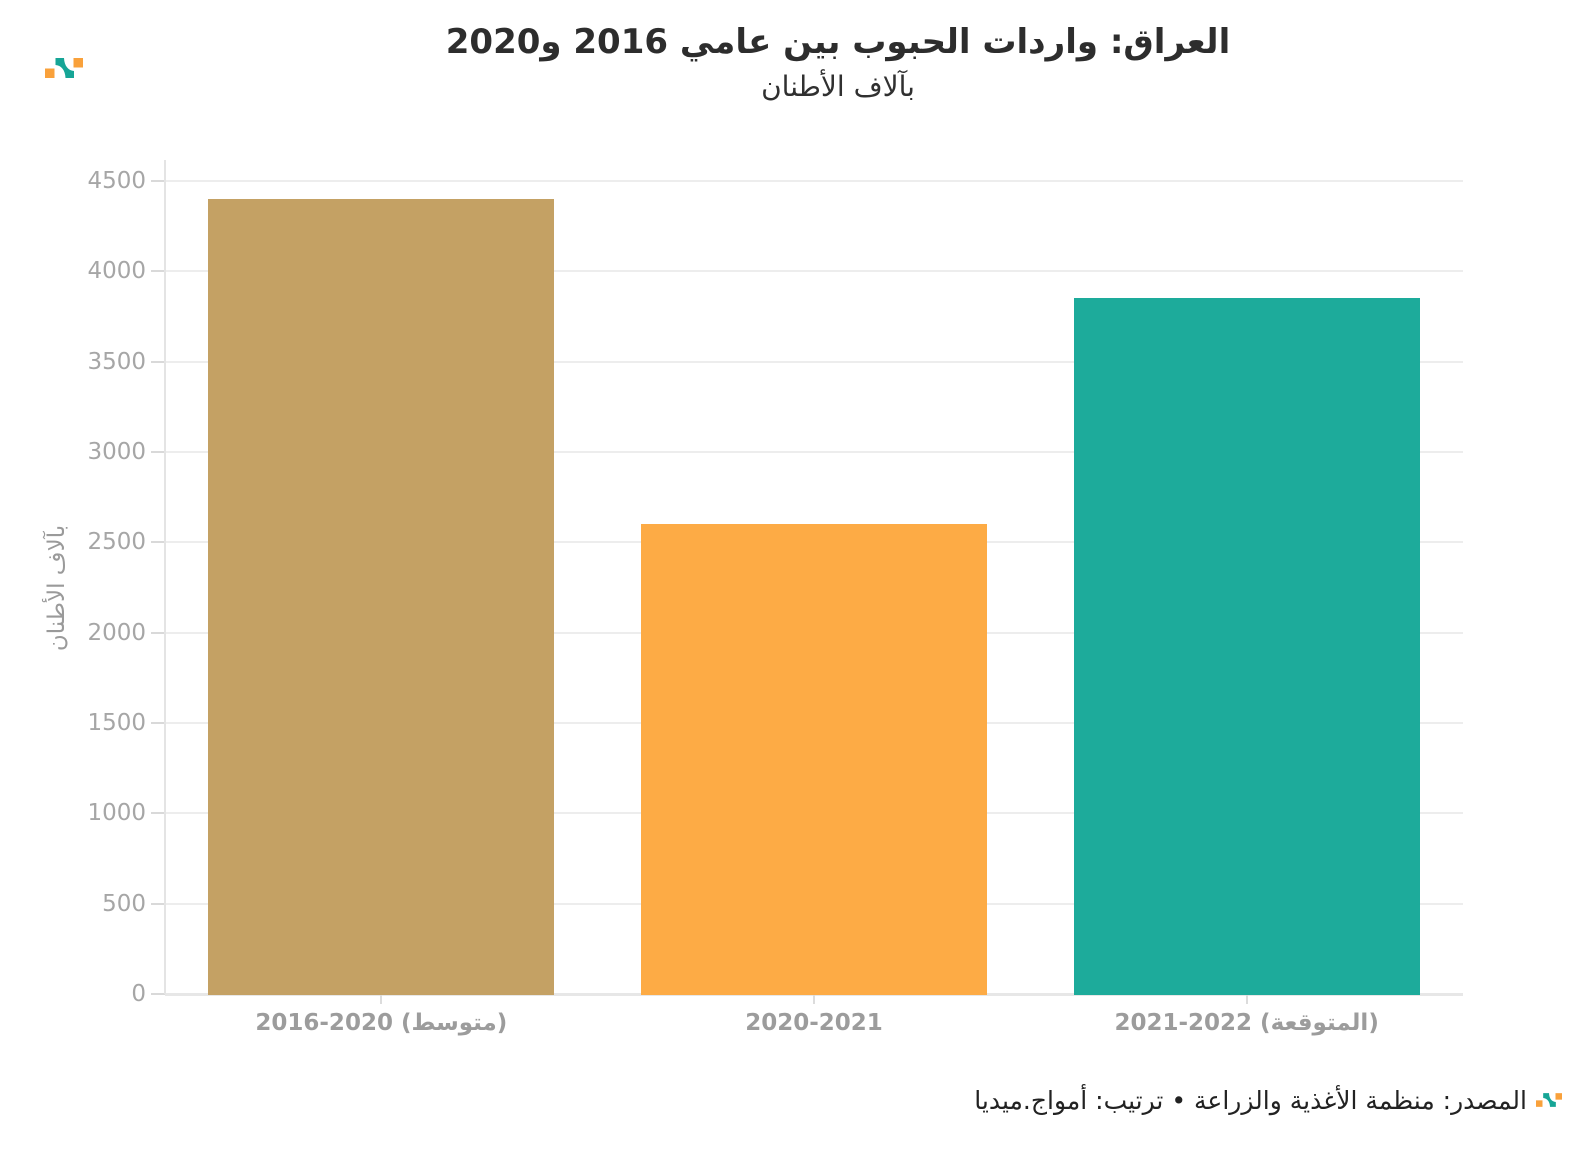 Image resolution: width=1592 pixels, height=1150 pixels. Describe the element at coordinates (57, 588) in the screenshot. I see `y-axis-title: بآلاف الأطنان` at that location.